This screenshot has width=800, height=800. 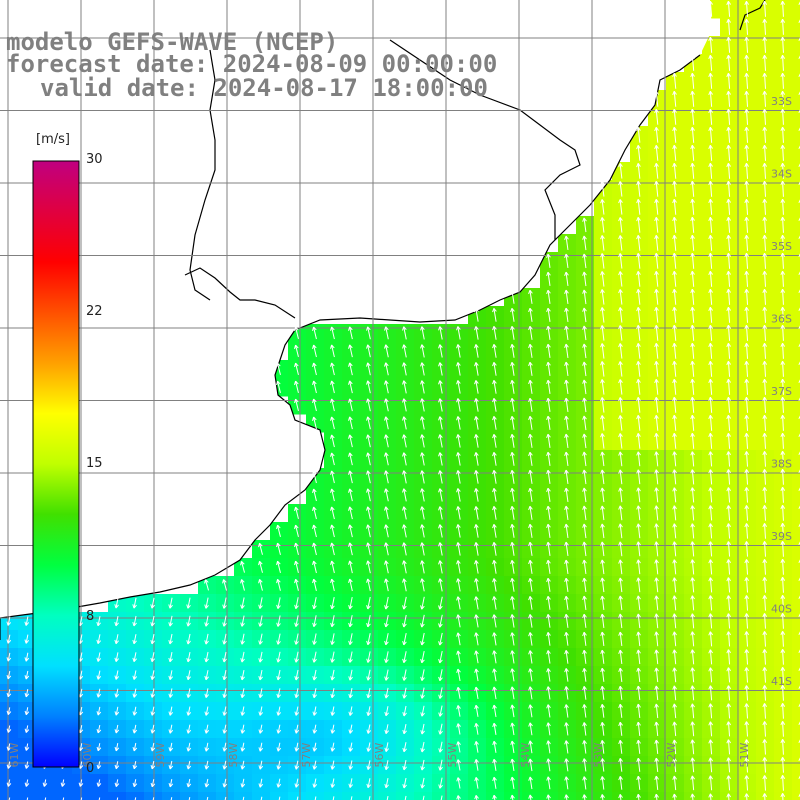 What do you see at coordinates (781, 536) in the screenshot?
I see `latitude-label: 39S` at bounding box center [781, 536].